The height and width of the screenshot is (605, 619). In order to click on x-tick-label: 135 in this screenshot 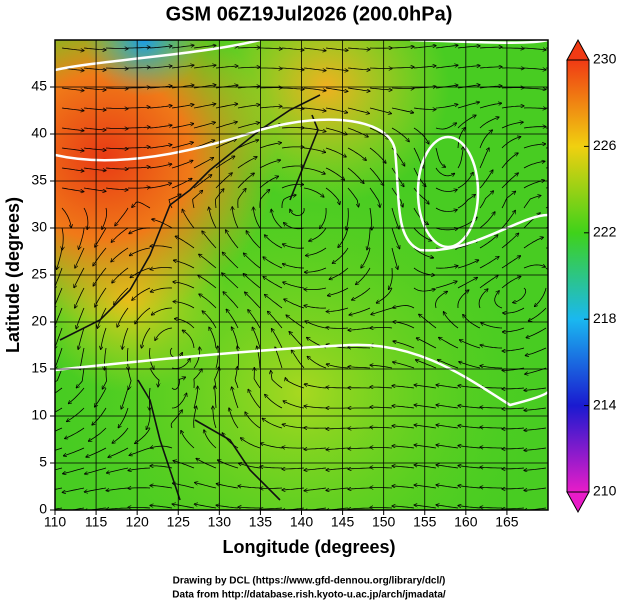, I will do `click(261, 522)`.